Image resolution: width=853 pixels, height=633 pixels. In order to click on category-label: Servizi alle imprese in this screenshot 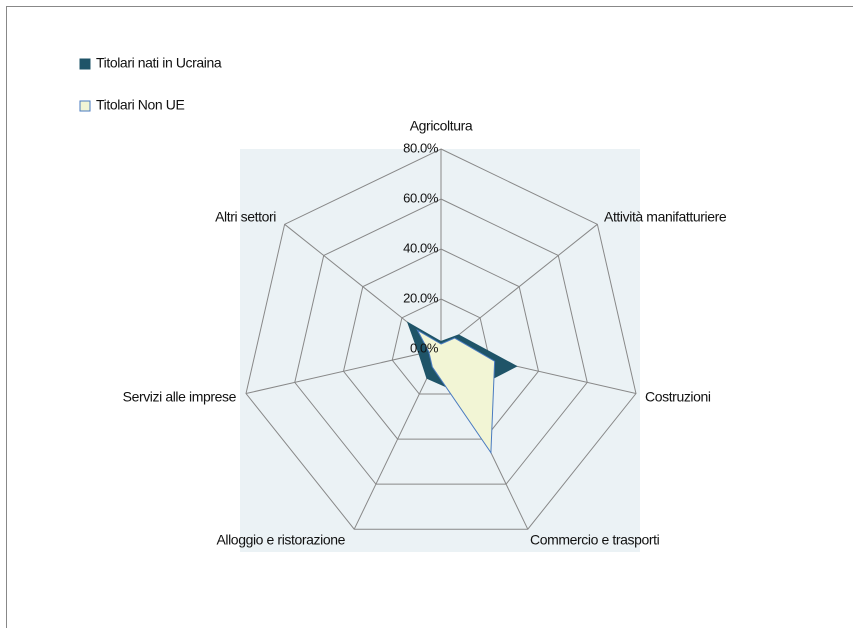, I will do `click(180, 397)`.